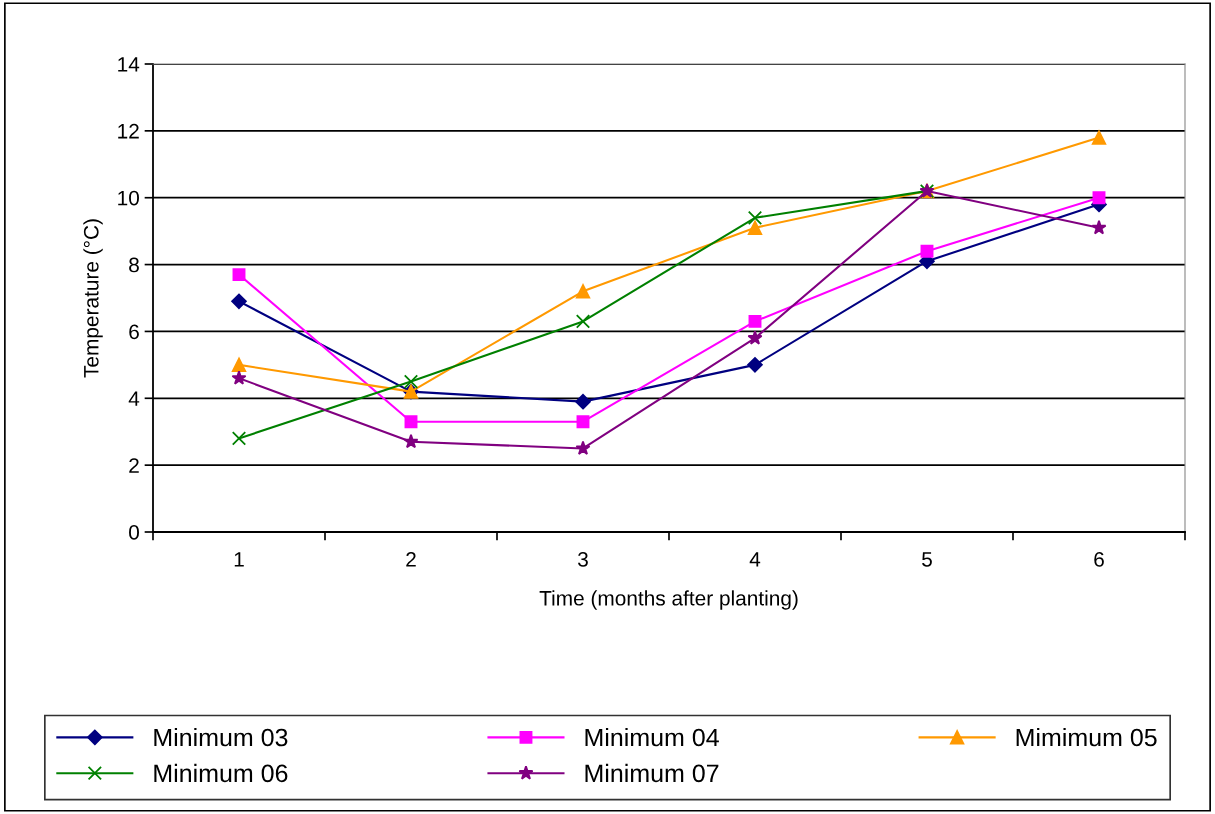  What do you see at coordinates (134, 332) in the screenshot?
I see `y-tick-label: 6` at bounding box center [134, 332].